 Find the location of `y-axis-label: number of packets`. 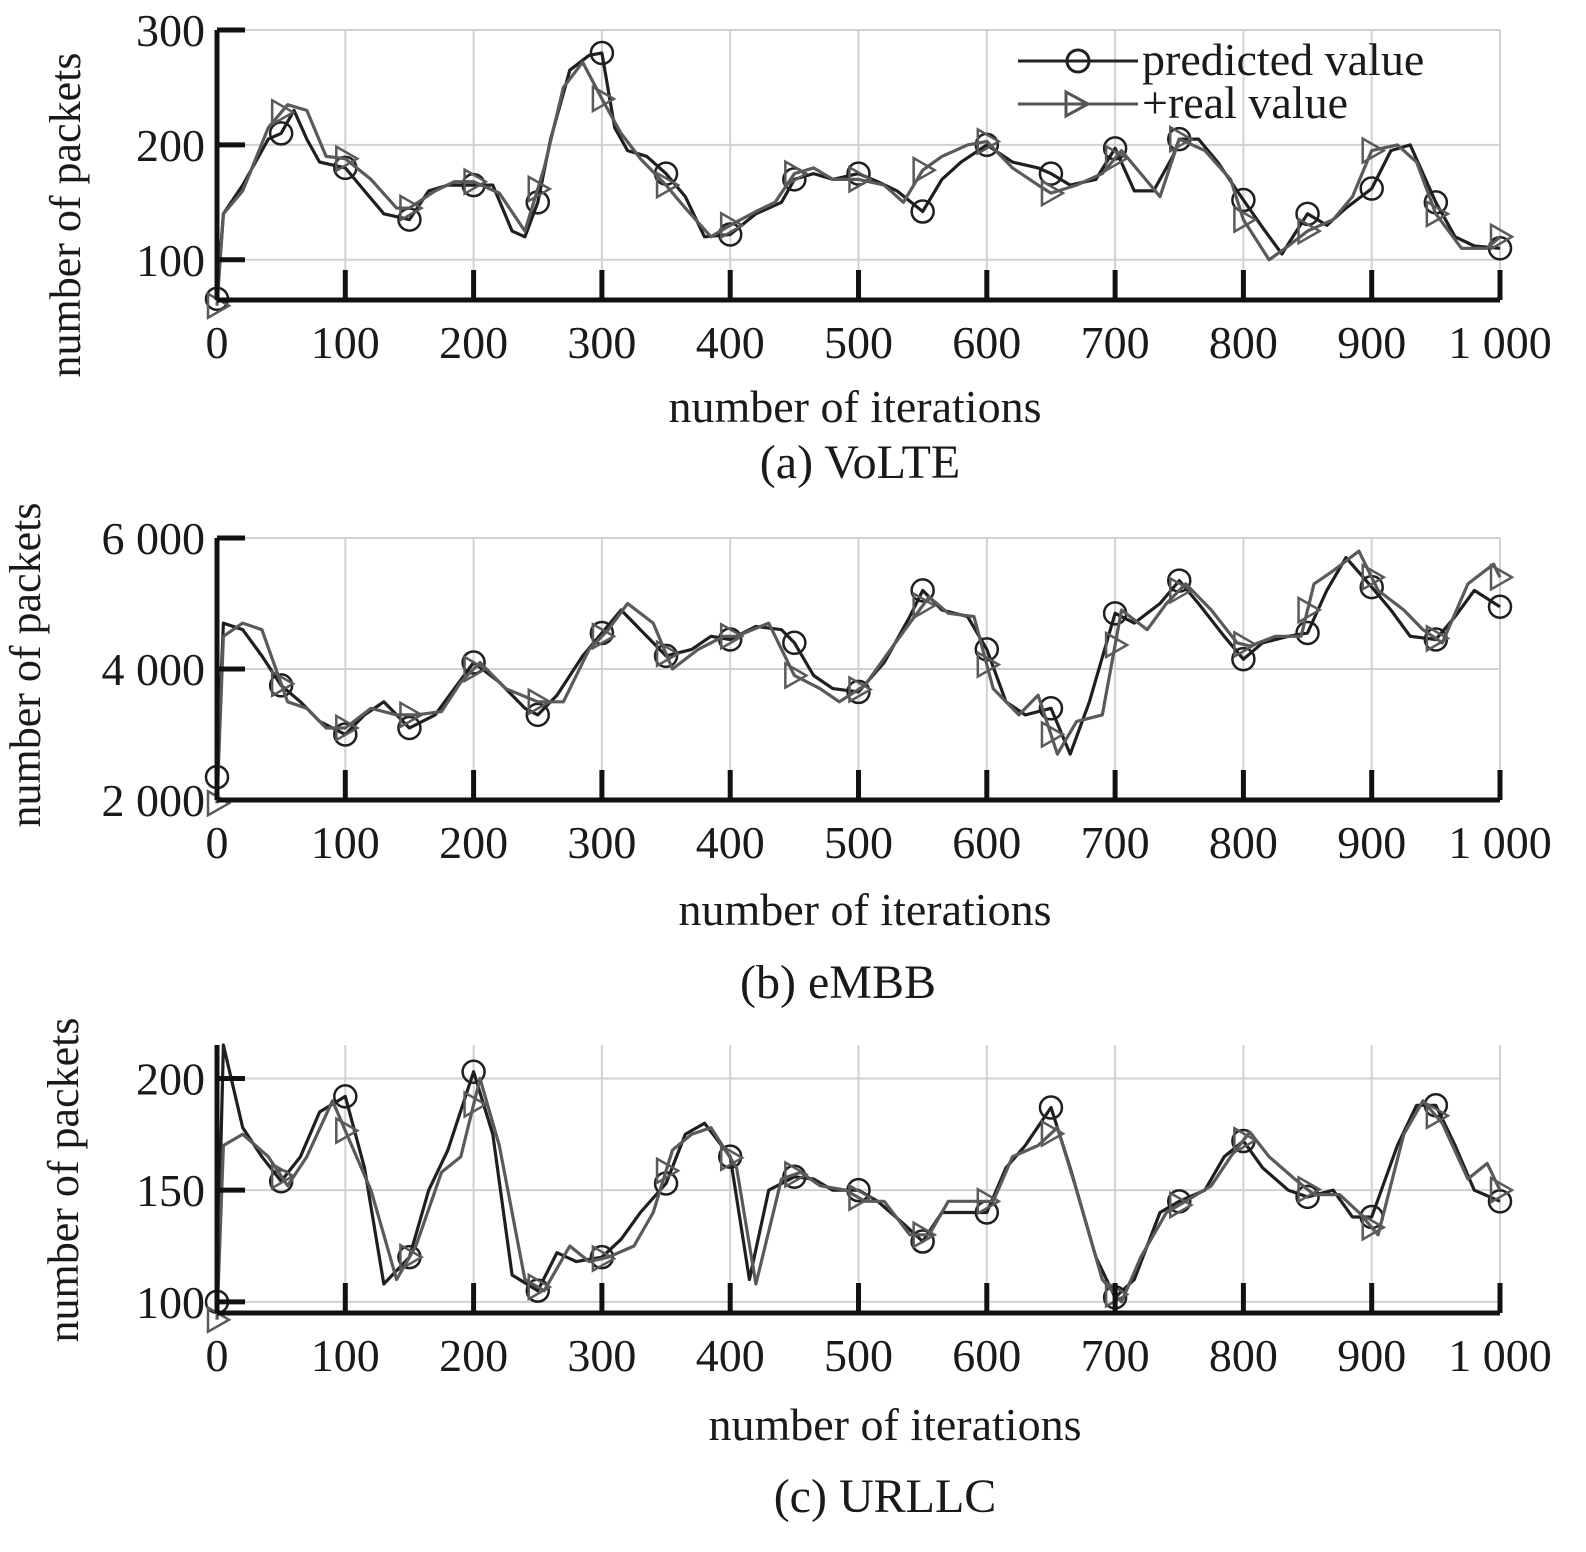

y-axis-label: number of packets is located at coordinates (65, 215).